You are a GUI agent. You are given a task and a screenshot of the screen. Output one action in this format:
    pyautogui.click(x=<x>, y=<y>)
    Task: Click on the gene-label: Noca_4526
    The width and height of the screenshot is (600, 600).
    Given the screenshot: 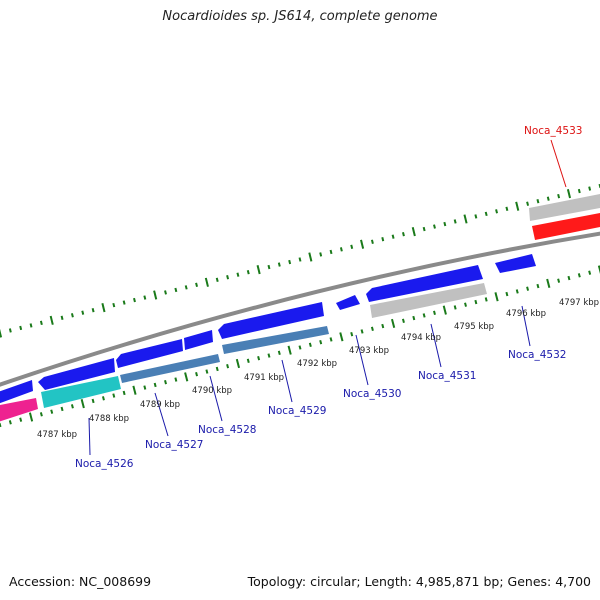 What is the action you would take?
    pyautogui.click(x=104, y=464)
    